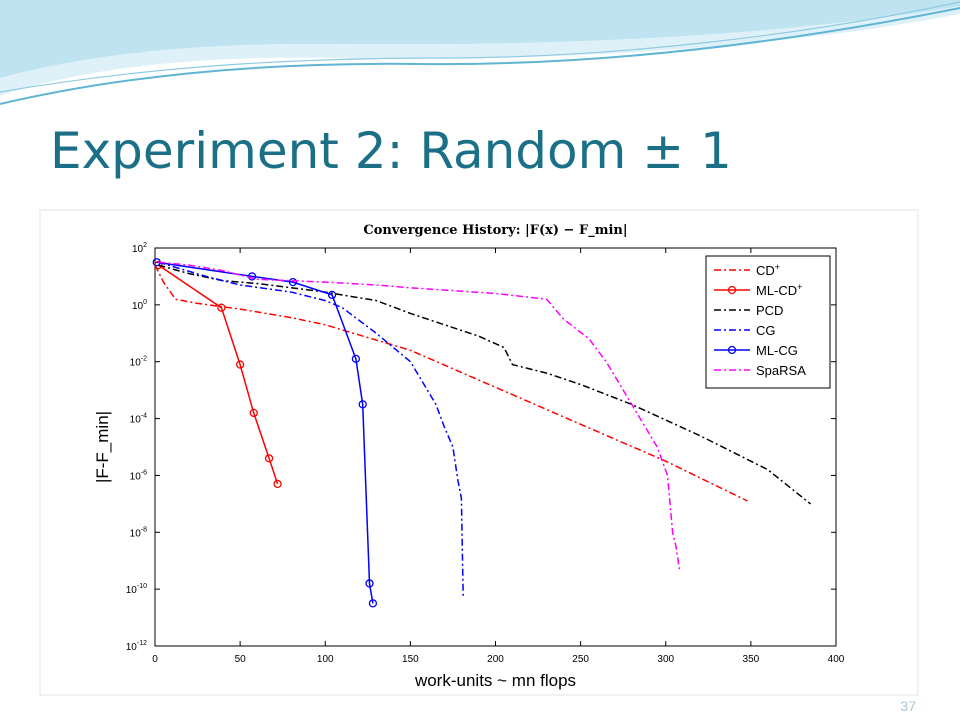  What do you see at coordinates (769, 310) in the screenshot?
I see `legend-label-pcd: PCD` at bounding box center [769, 310].